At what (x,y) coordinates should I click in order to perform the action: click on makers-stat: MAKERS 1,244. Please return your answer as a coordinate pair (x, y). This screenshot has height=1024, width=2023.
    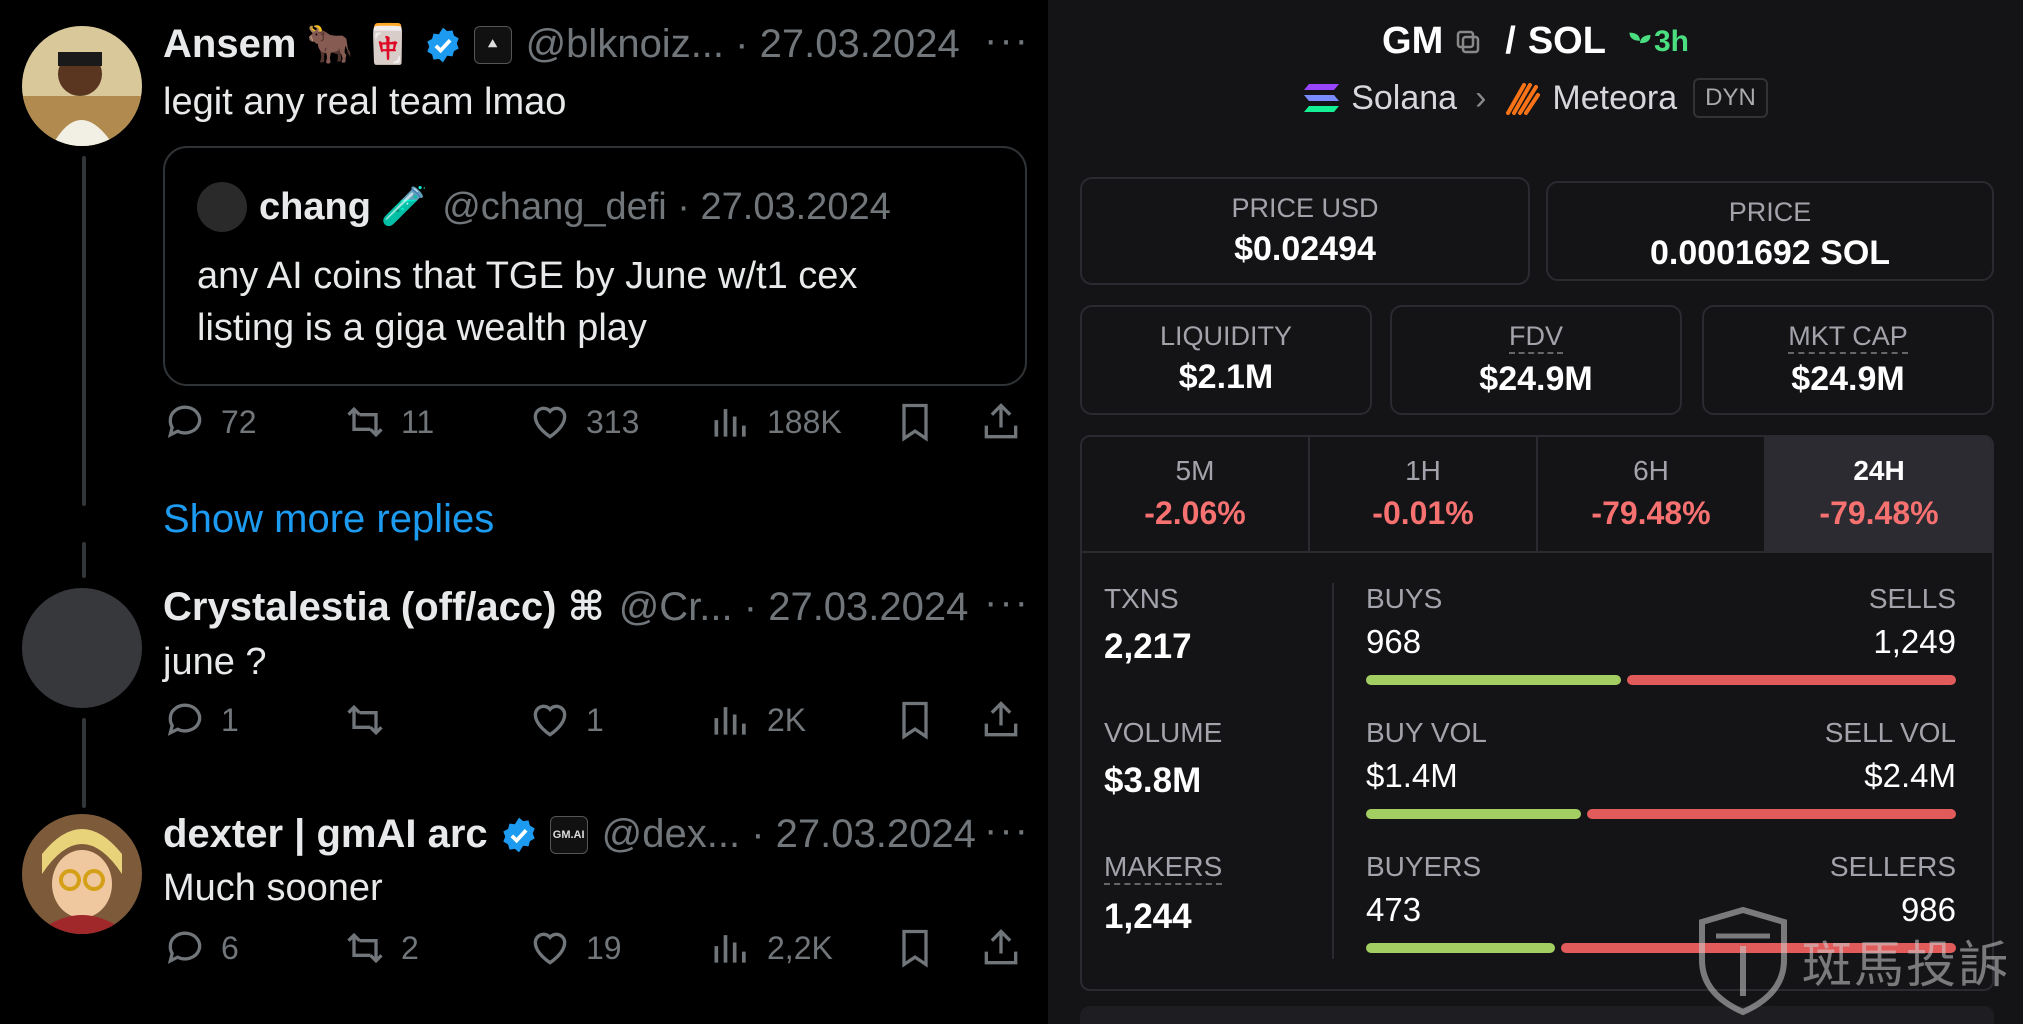
    Looking at the image, I should click on (1163, 894).